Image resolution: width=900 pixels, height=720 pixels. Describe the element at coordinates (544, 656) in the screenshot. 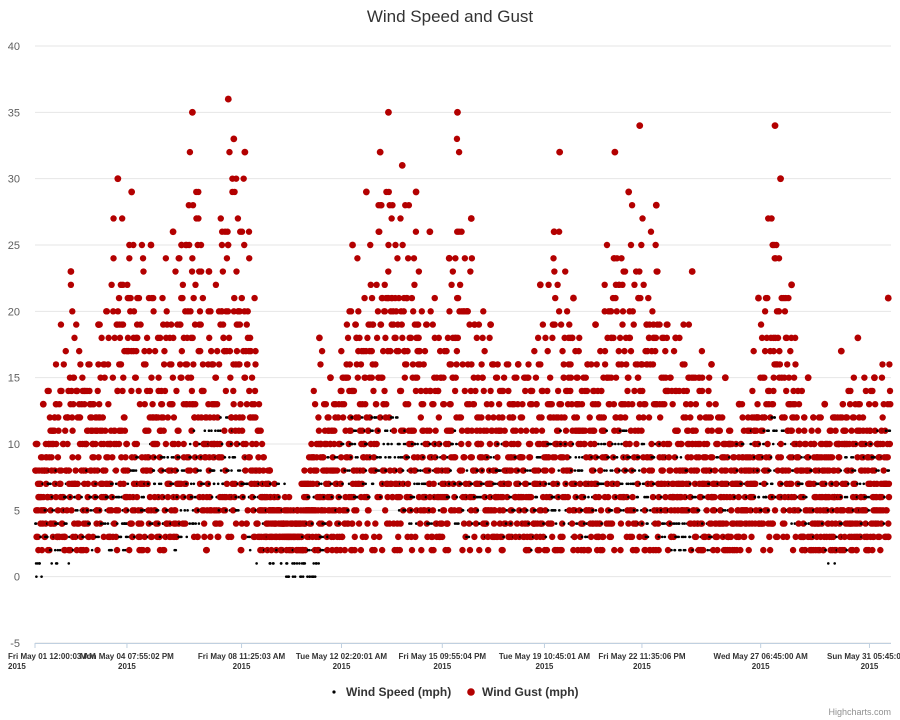

I see `x-tick-label: Tue May 19 10:45:01 AM` at that location.